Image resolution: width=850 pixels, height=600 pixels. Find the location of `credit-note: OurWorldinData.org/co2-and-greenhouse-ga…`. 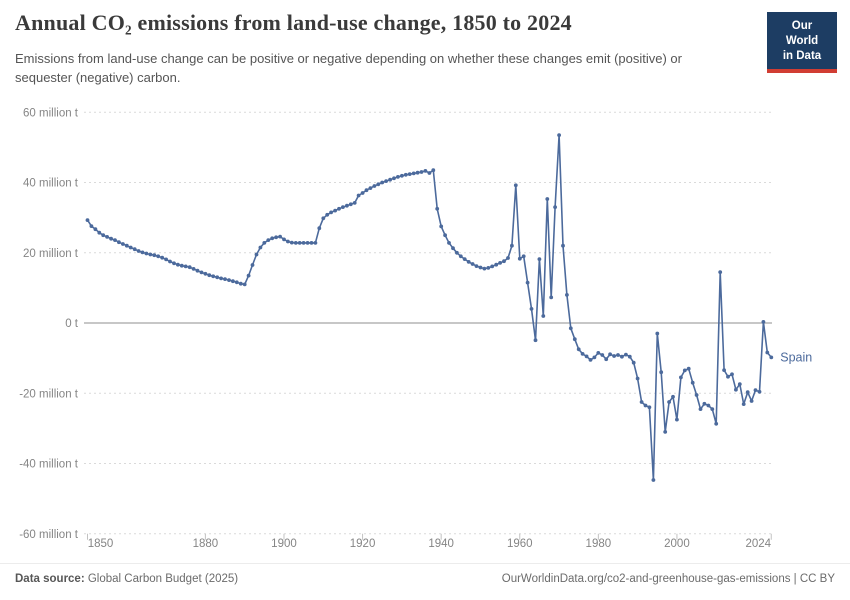

credit-note: OurWorldinData.org/co2-and-greenhouse-ga… is located at coordinates (668, 579).